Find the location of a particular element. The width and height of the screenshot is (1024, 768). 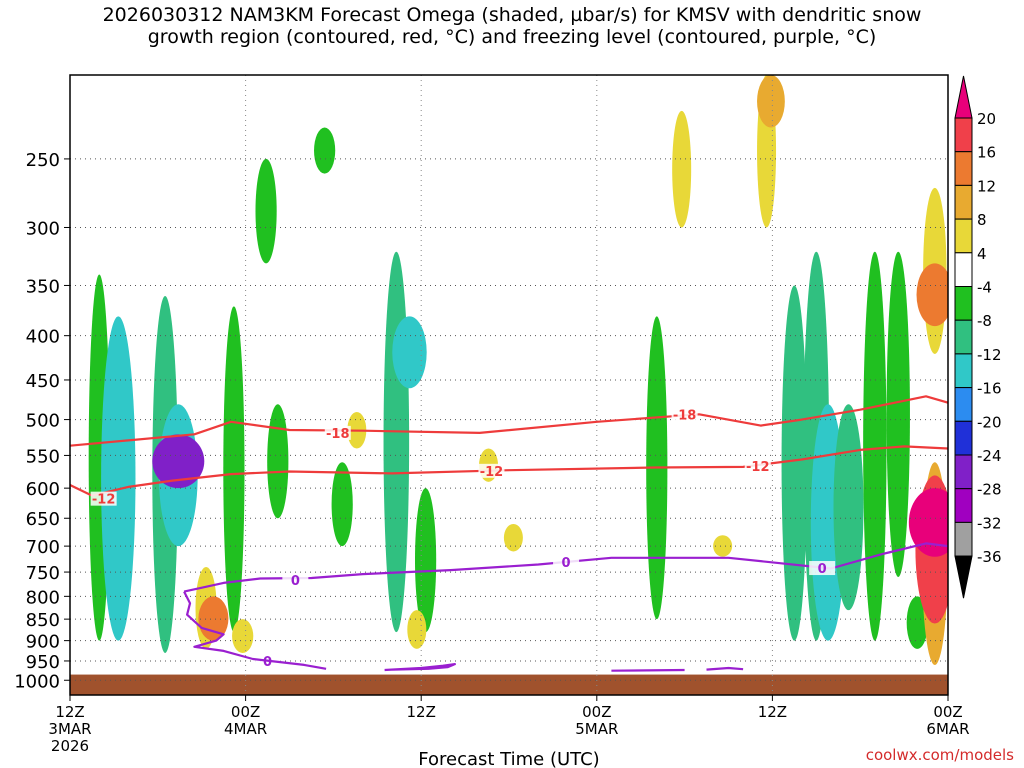

colorbar-label: -36 is located at coordinates (989, 557).